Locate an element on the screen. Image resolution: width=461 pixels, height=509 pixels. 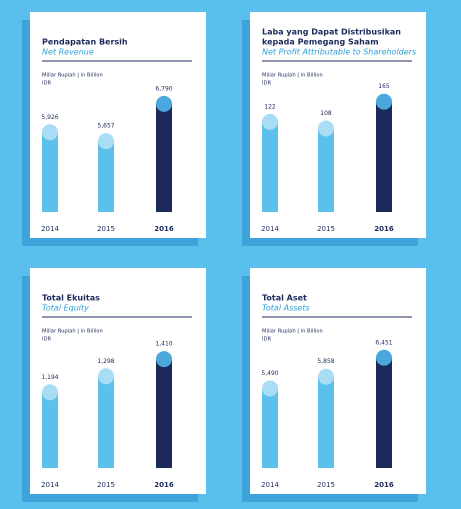
chart-subtitle: Net Revenue is located at coordinates (68, 52).